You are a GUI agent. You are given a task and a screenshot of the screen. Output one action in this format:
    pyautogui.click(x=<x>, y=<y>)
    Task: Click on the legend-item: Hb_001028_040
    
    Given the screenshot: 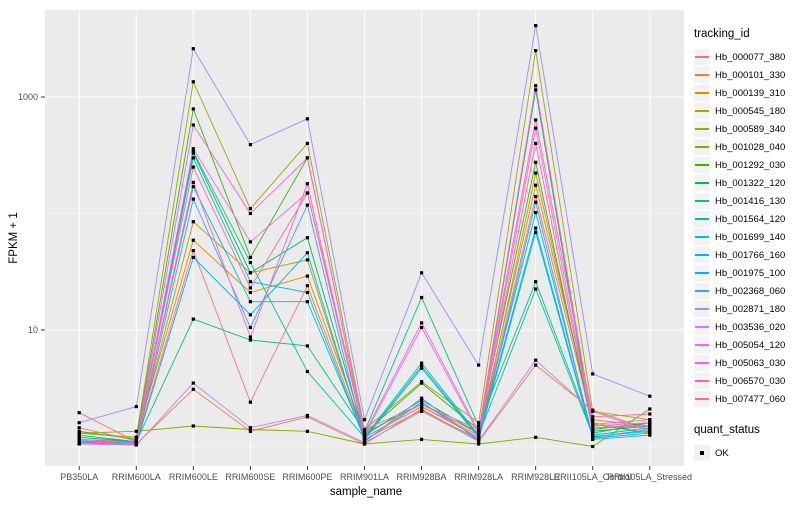 What is the action you would take?
    pyautogui.click(x=746, y=147)
    